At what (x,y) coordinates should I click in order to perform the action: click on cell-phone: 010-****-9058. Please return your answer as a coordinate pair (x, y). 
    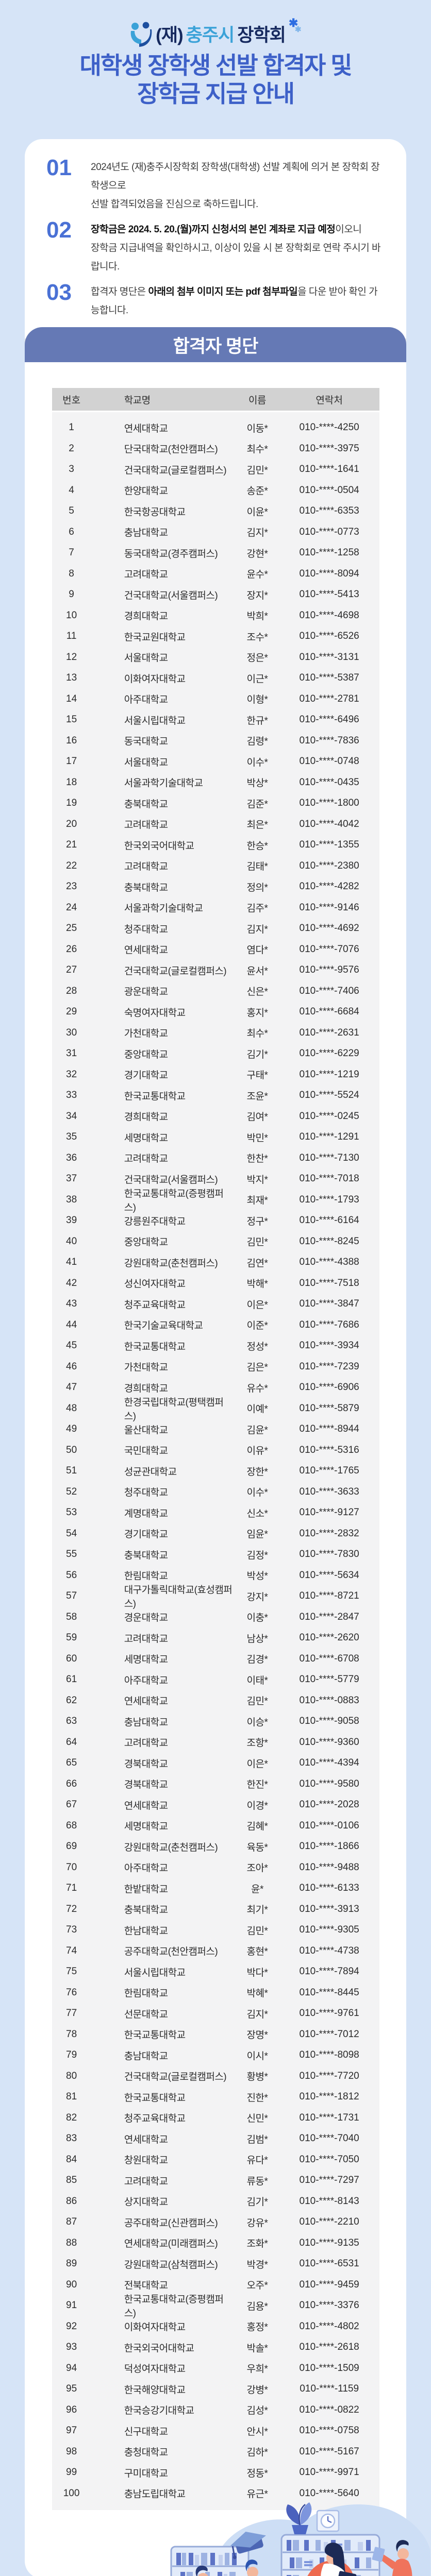
    Looking at the image, I should click on (329, 1721).